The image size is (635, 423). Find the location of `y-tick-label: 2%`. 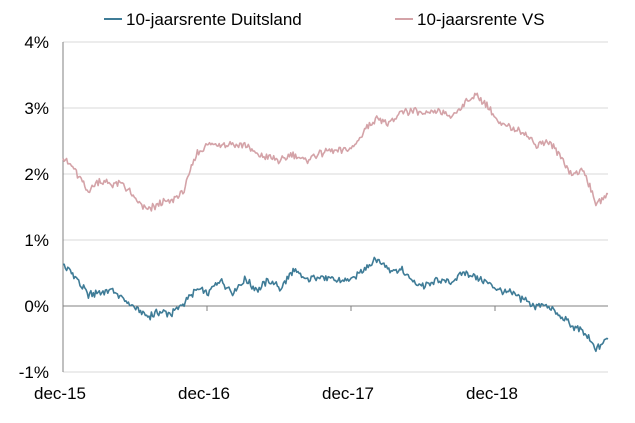

y-tick-label: 2% is located at coordinates (36, 174).